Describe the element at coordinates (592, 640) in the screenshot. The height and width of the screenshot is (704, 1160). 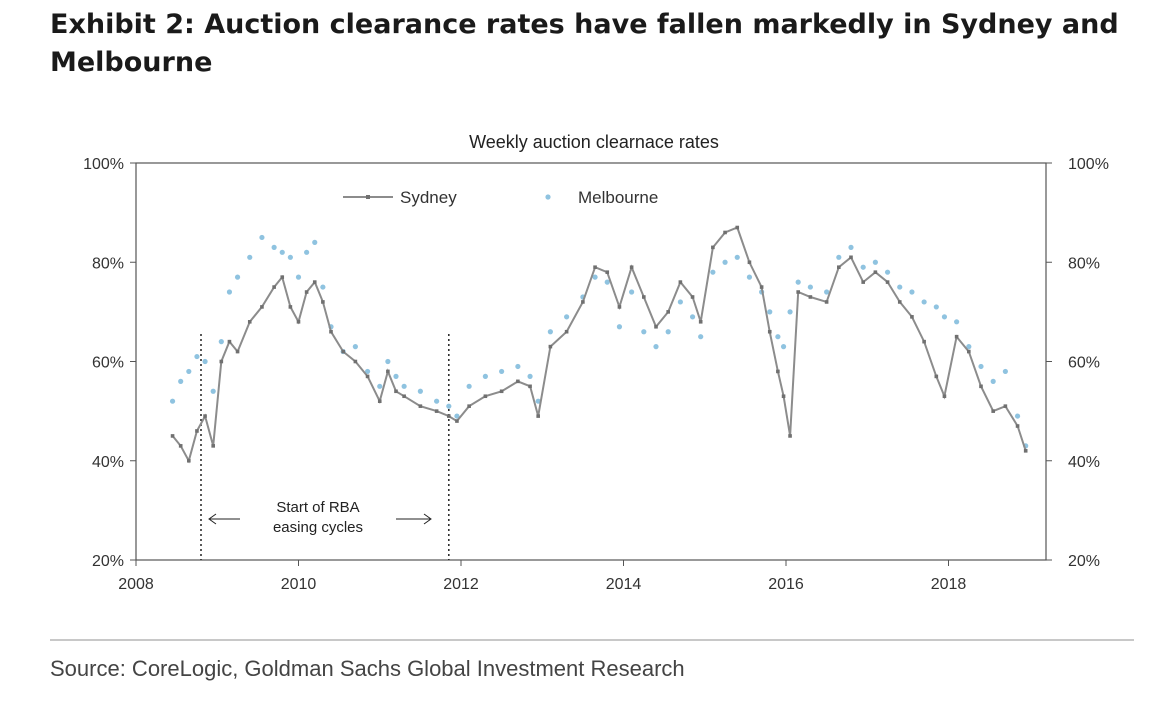
I see `source-divider` at that location.